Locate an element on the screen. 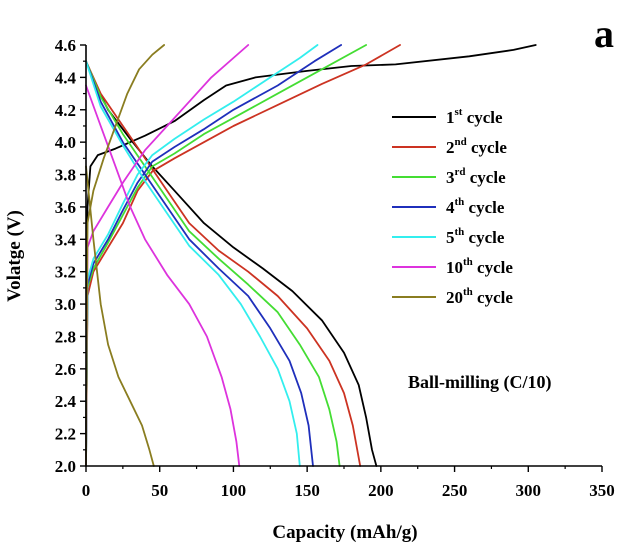  y-tick-label: 3.8 is located at coordinates (65, 175).